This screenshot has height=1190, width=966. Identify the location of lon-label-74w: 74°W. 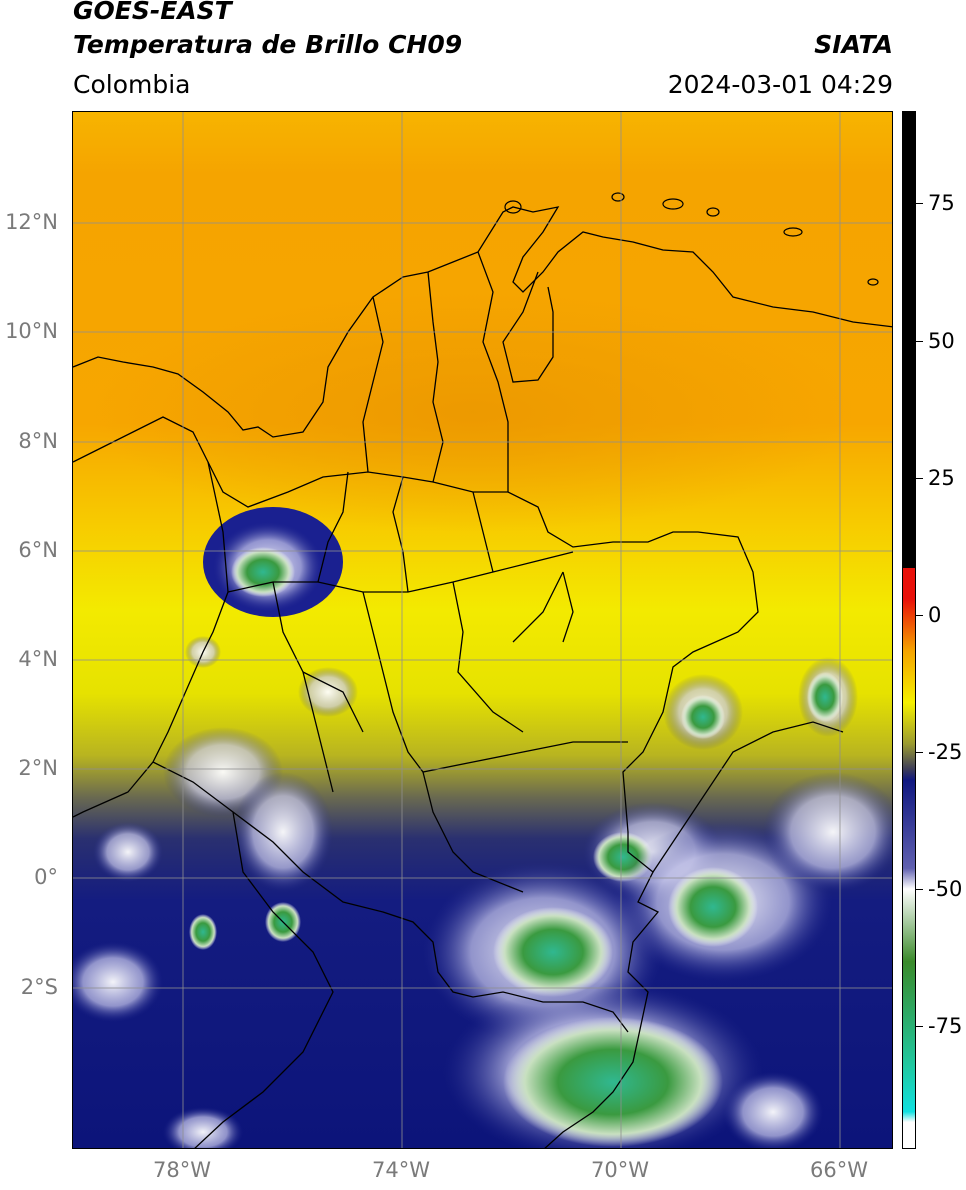
(401, 1170).